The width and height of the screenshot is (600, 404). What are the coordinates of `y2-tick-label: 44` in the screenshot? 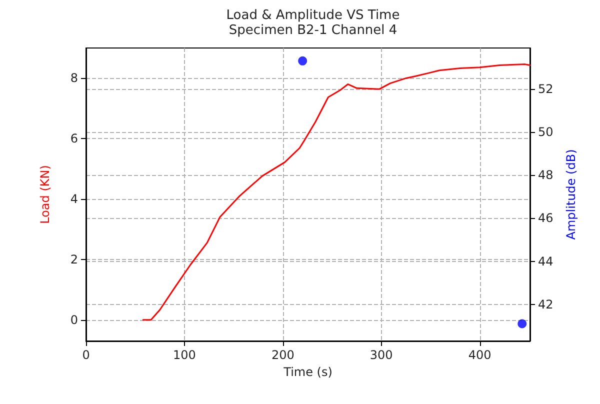 It's located at (546, 261).